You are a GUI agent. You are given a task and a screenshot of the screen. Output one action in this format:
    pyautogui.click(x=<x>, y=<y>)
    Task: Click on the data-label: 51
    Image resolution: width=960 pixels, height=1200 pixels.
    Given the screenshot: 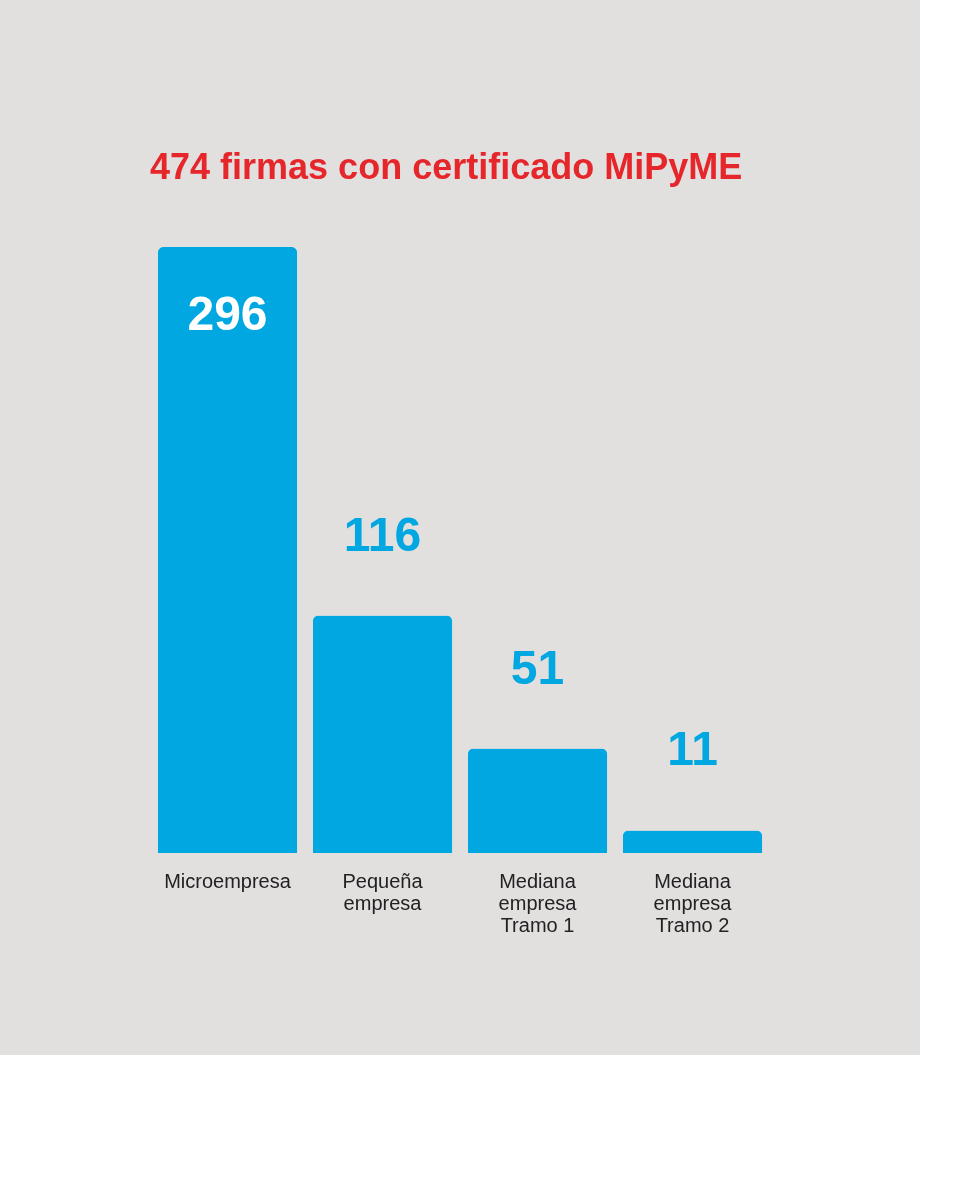 What is the action you would take?
    pyautogui.click(x=537, y=667)
    